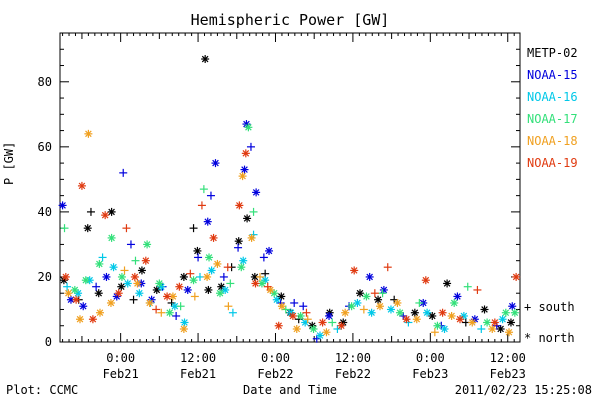 Image resolution: width=600 pixels, height=400 pixels. What do you see at coordinates (48, 342) in the screenshot?
I see `y-tick-label: 0` at bounding box center [48, 342].